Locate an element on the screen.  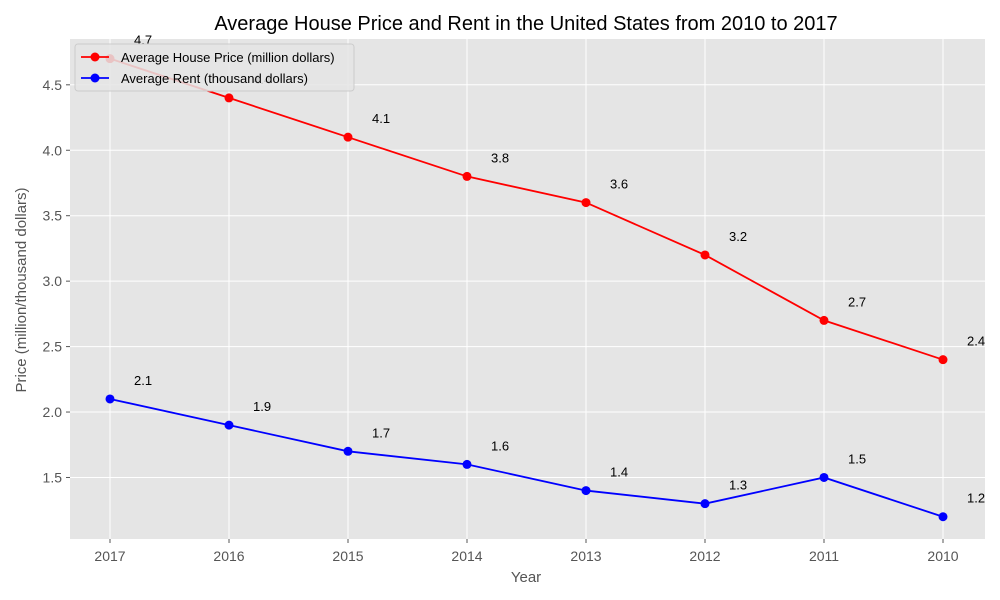
x-tick-label: 2010 is located at coordinates (942, 556).